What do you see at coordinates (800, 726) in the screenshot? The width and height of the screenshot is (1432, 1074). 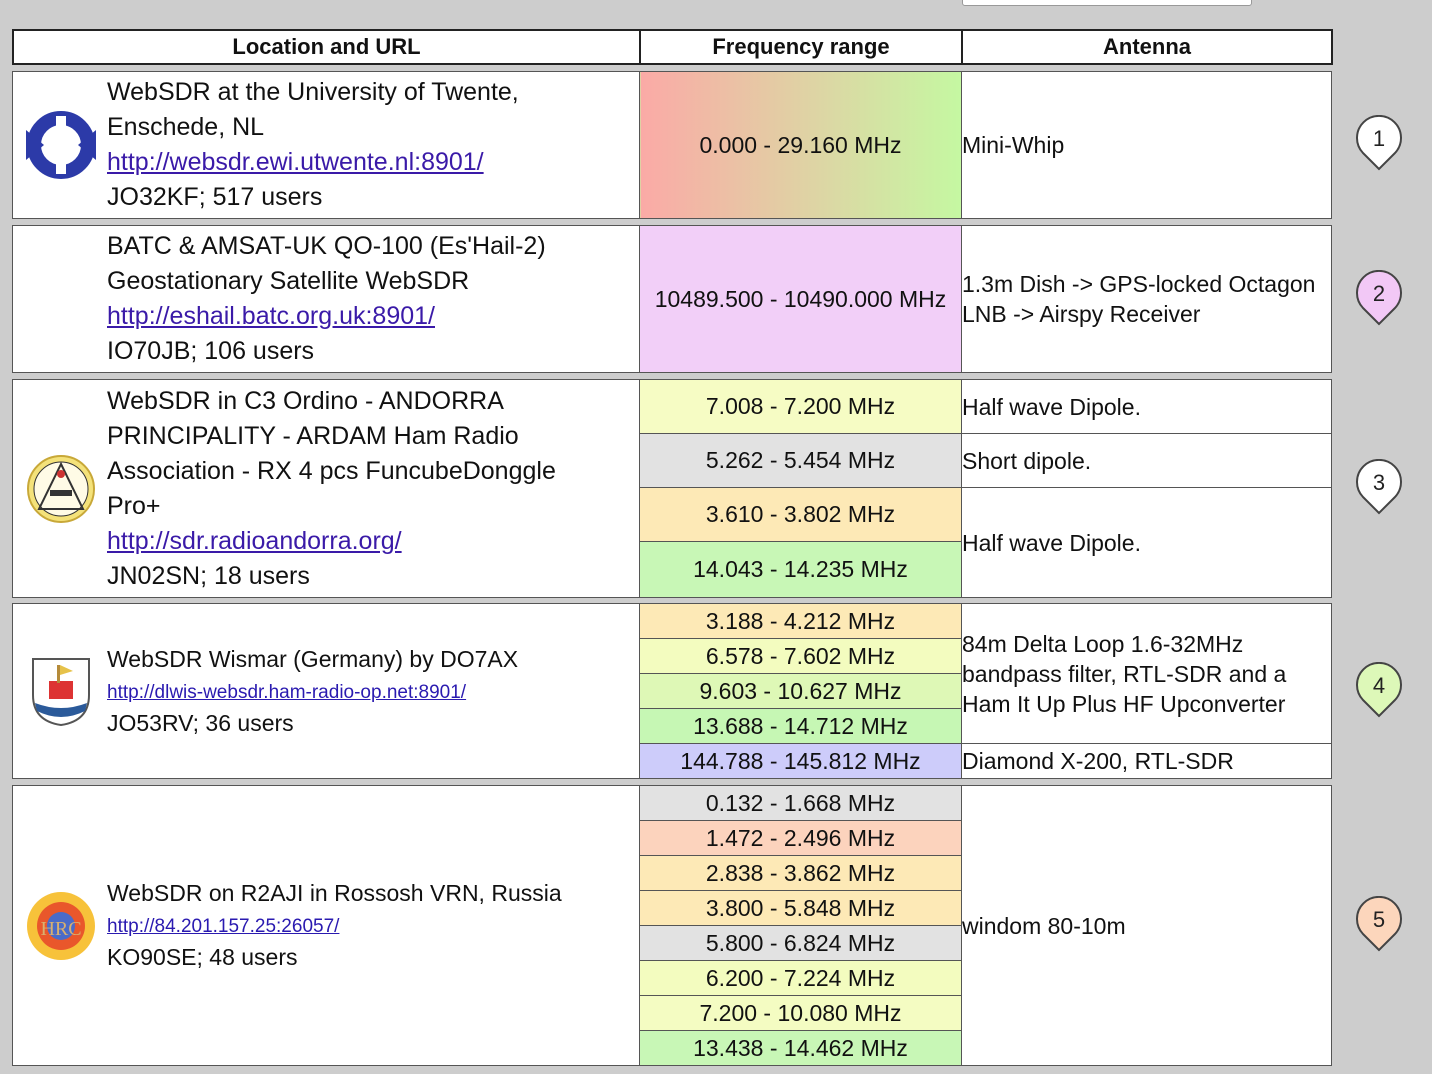 I see `freq-cell: 13.688 - 14.712 MHz` at bounding box center [800, 726].